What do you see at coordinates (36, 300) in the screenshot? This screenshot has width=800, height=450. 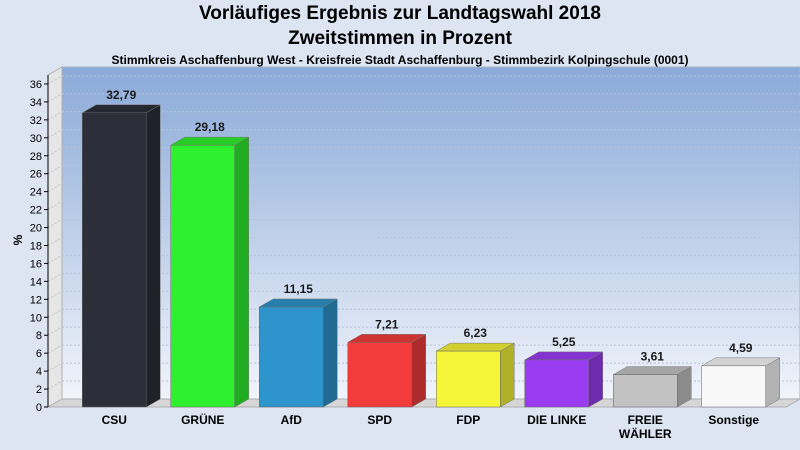 I see `y-tick-label: 12` at bounding box center [36, 300].